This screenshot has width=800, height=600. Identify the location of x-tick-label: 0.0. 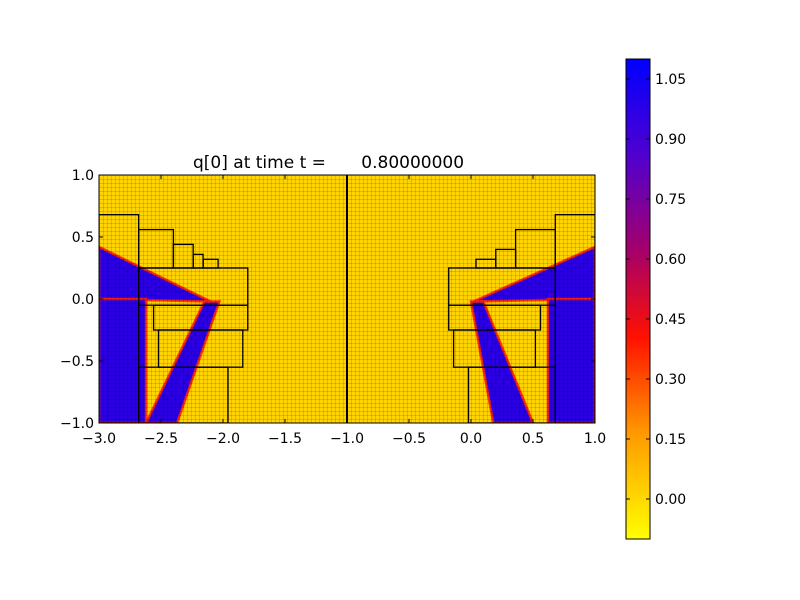
(471, 439).